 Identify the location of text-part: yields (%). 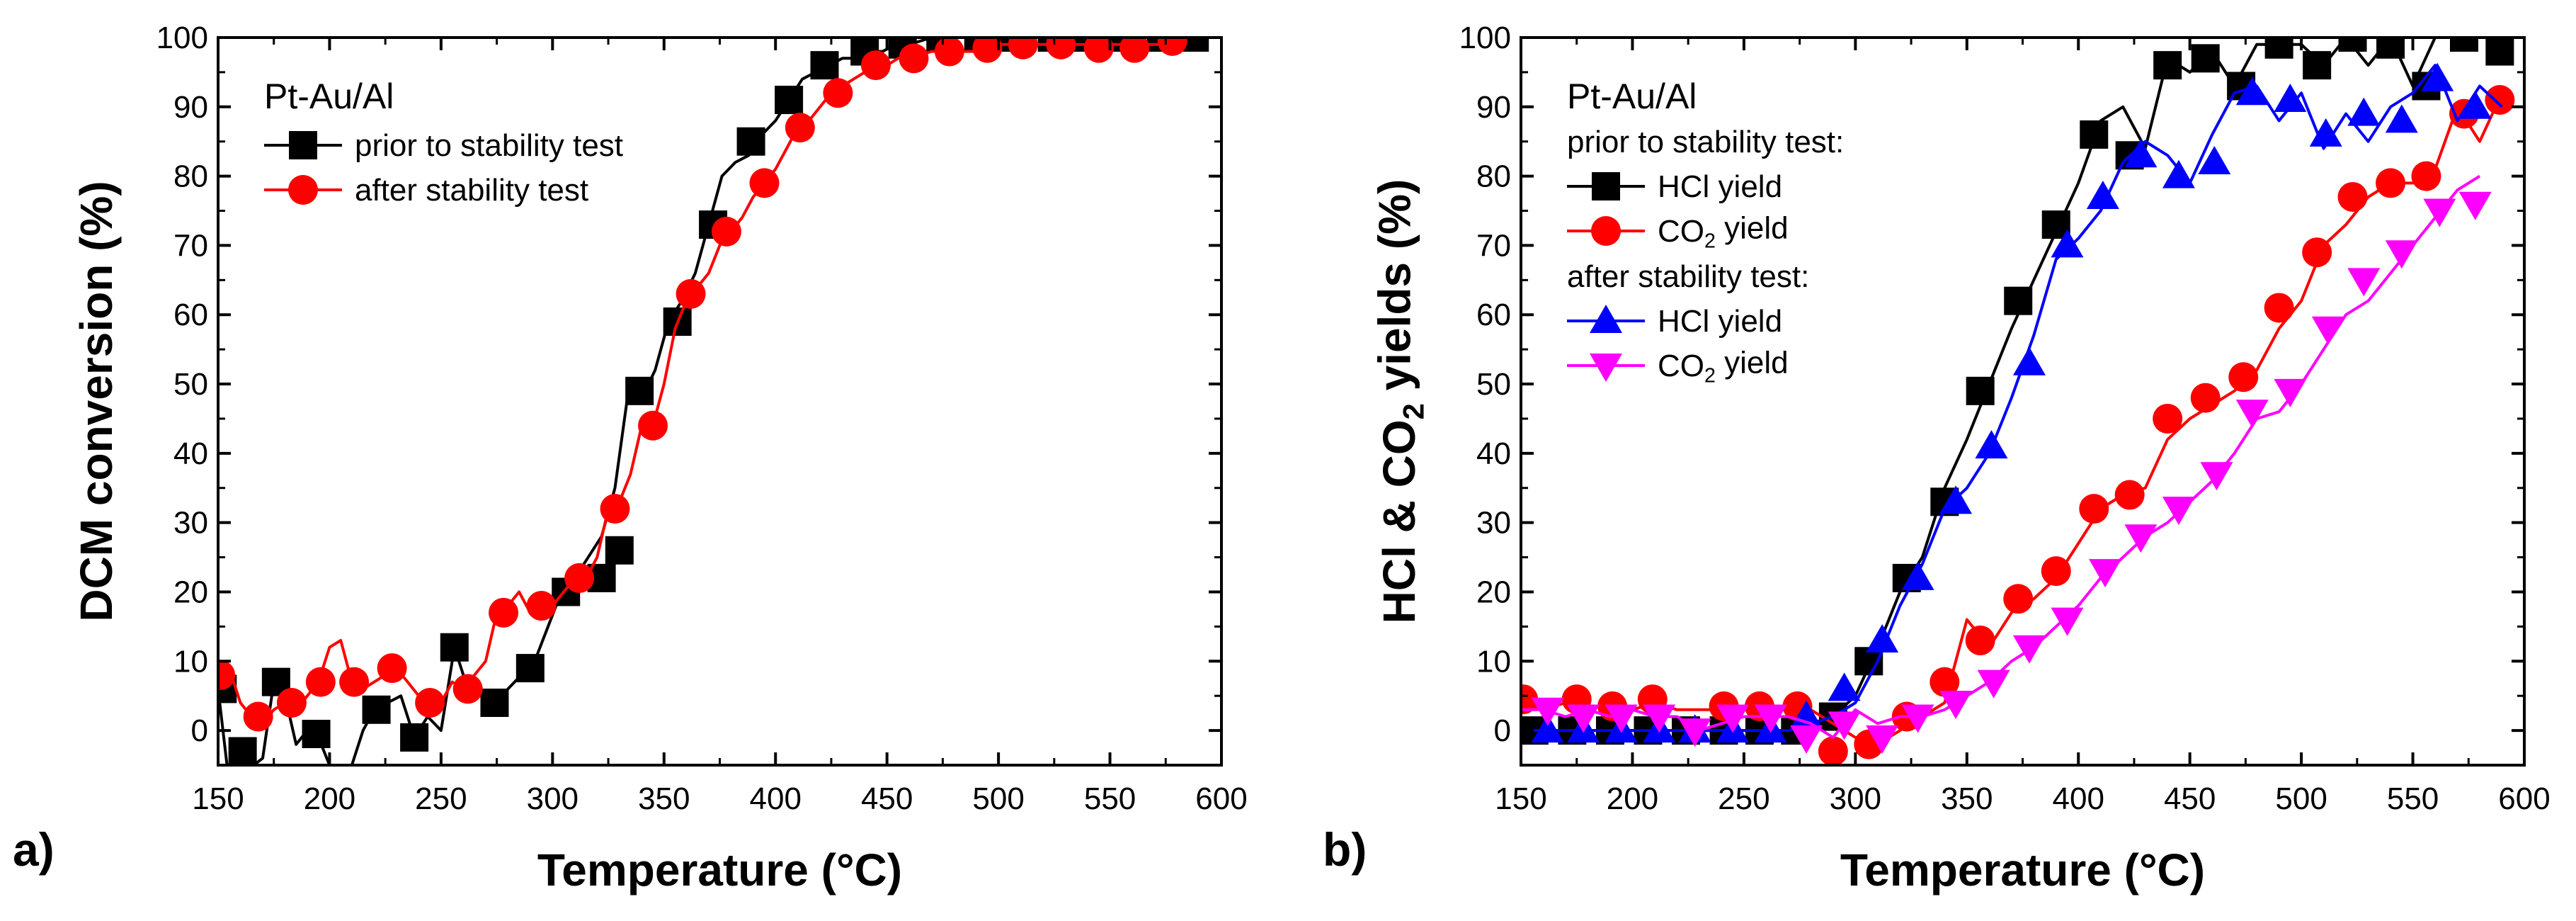
(1395, 291).